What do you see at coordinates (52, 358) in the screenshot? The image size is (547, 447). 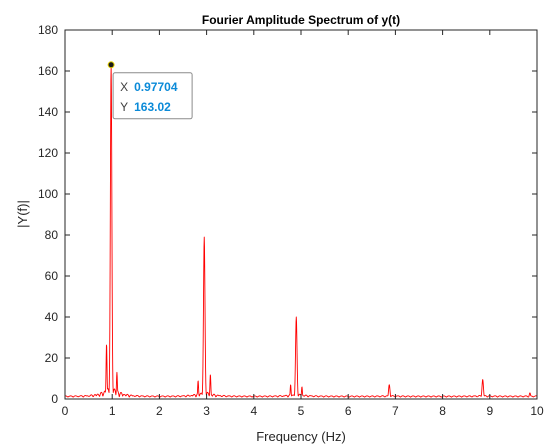 I see `y-tick-label: 20` at bounding box center [52, 358].